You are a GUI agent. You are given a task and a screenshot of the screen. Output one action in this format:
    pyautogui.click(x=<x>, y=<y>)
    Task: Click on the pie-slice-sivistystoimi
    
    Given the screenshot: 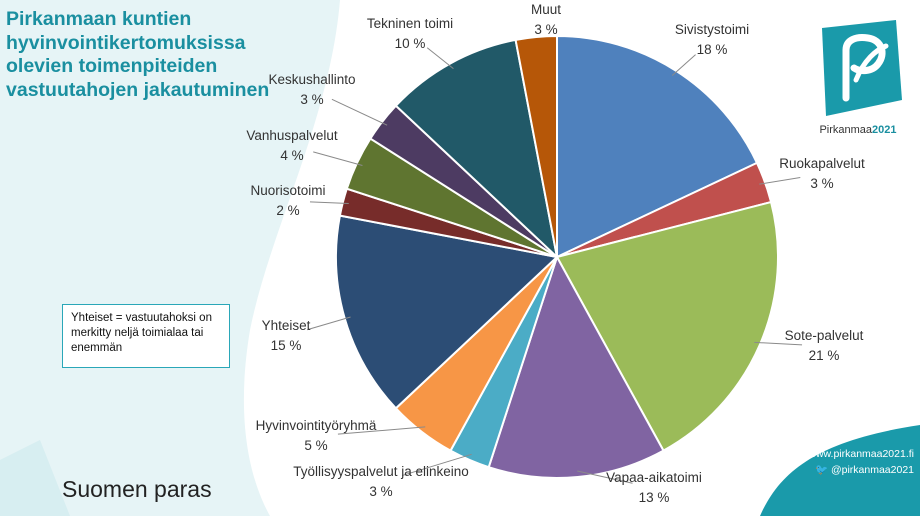 What is the action you would take?
    pyautogui.click(x=657, y=146)
    